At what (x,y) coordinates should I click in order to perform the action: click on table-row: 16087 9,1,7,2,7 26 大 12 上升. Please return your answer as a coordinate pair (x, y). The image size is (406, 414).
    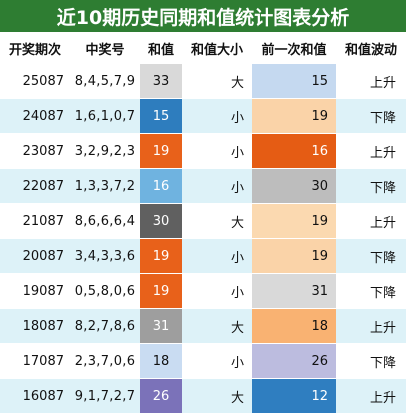
    Looking at the image, I should click on (203, 396).